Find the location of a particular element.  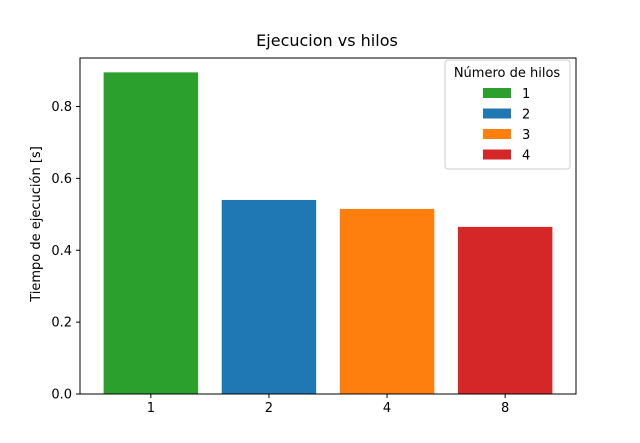

y-tick-label-1: 0.2 is located at coordinates (61, 323).